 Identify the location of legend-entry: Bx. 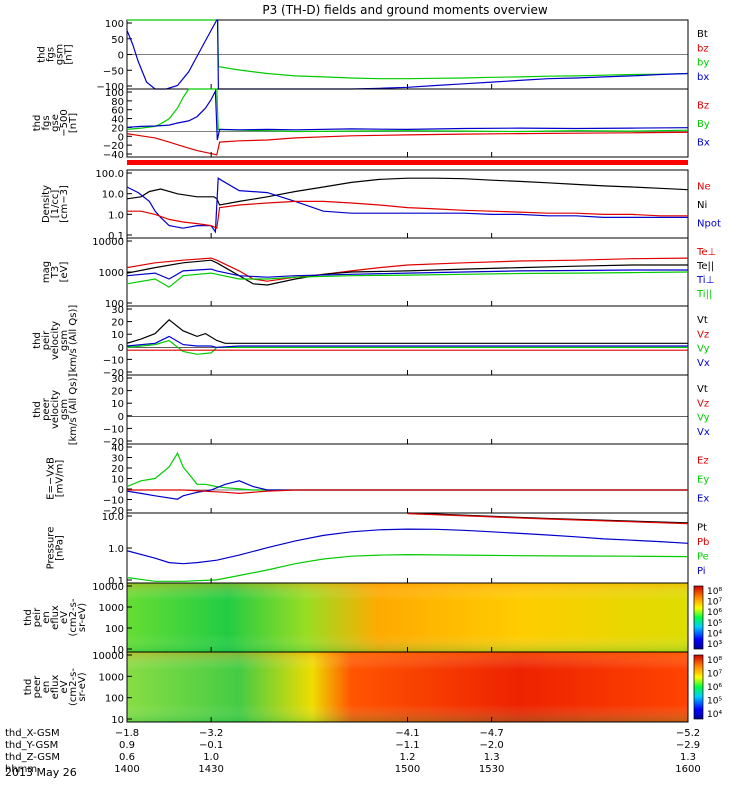
(703, 143).